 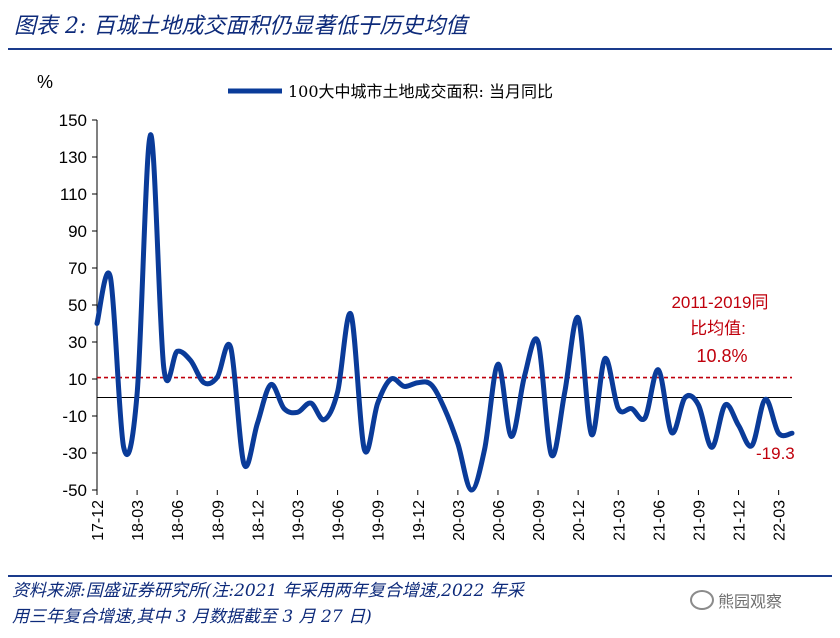 What do you see at coordinates (459, 520) in the screenshot?
I see `x-tick-label: 20-03` at bounding box center [459, 520].